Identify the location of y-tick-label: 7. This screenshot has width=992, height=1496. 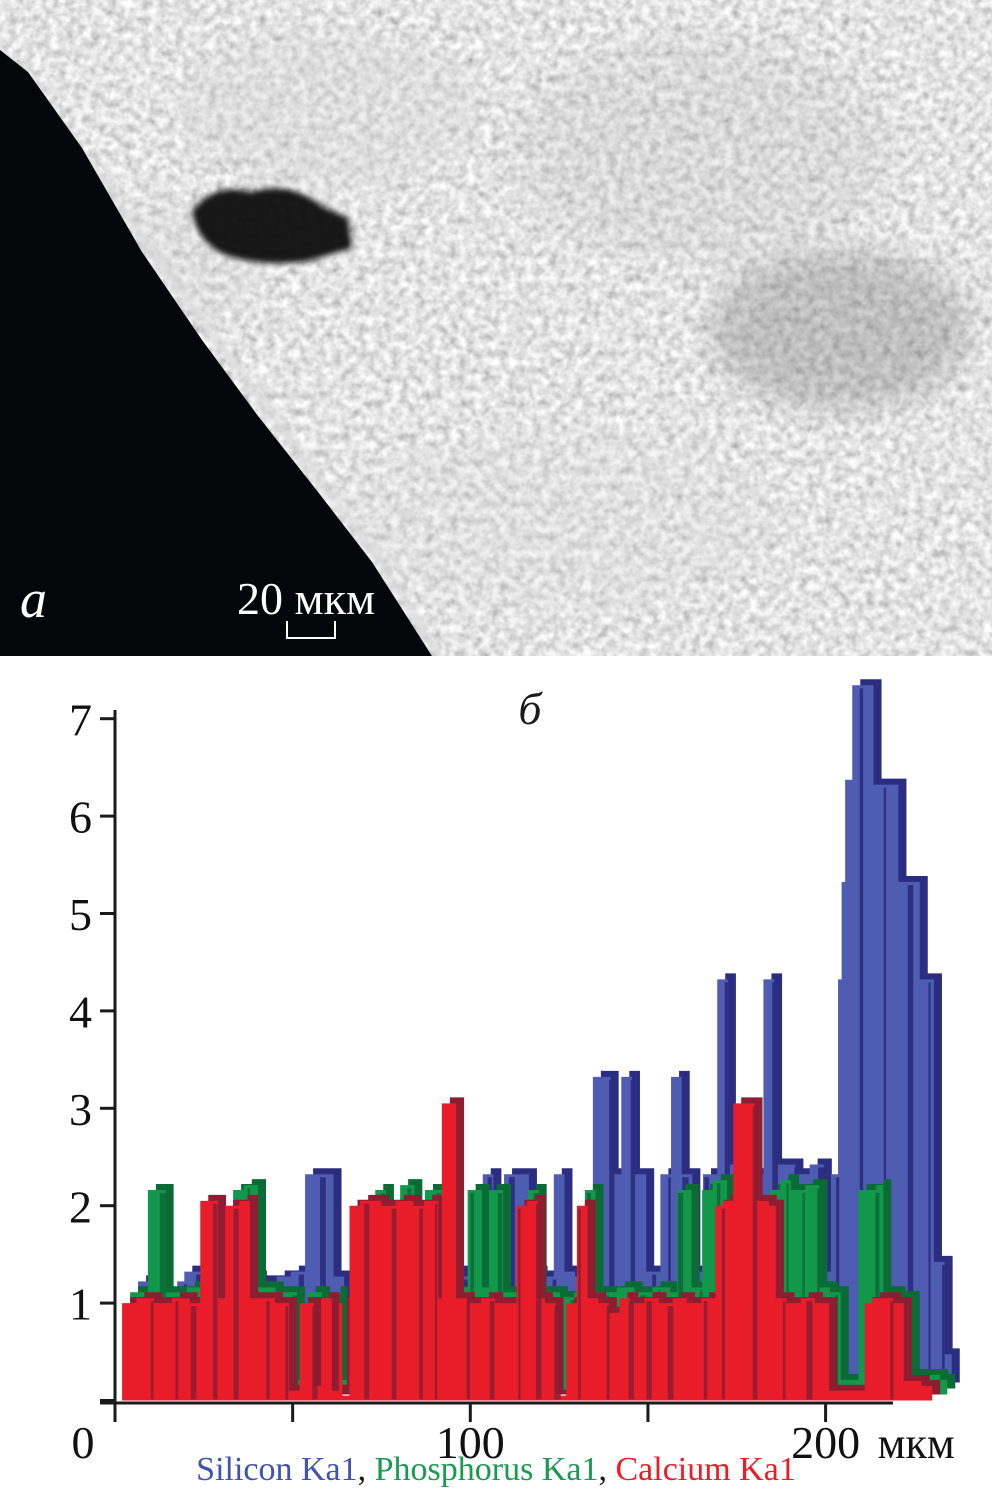
(80, 719).